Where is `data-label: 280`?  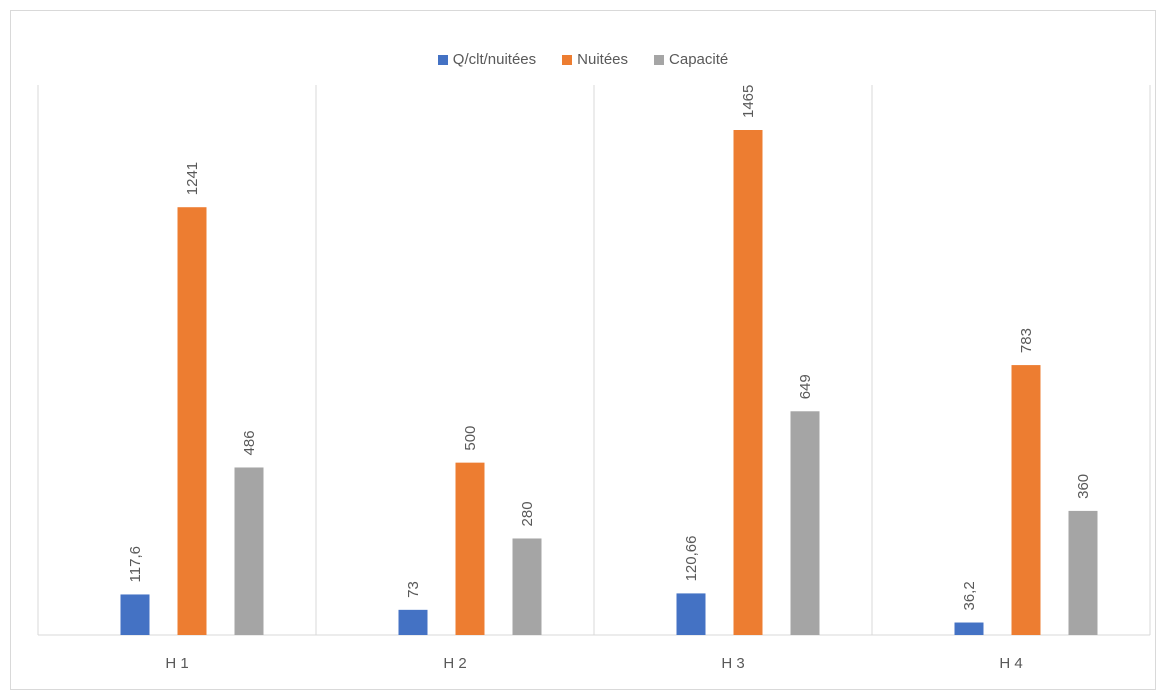
data-label: 280 is located at coordinates (527, 513).